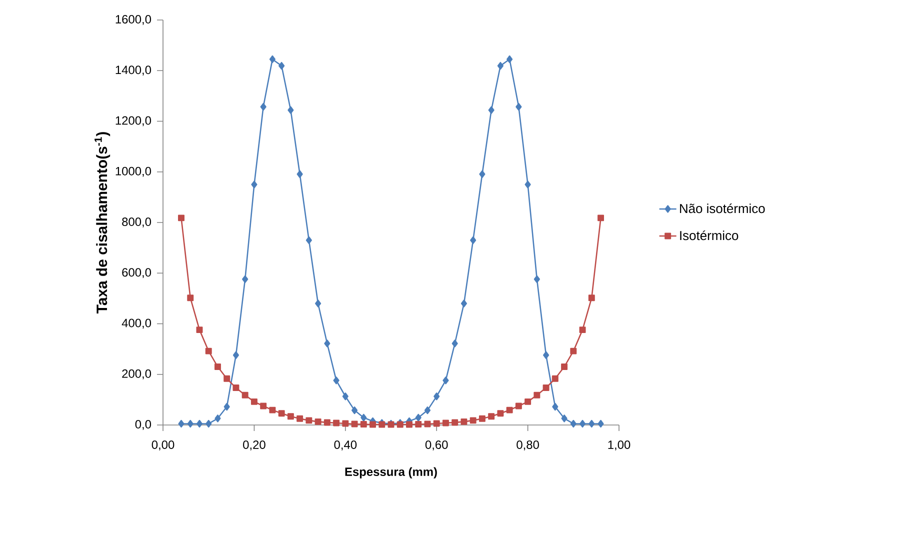 This screenshot has width=906, height=534. What do you see at coordinates (137, 323) in the screenshot?
I see `y-tick-label: 400,0` at bounding box center [137, 323].